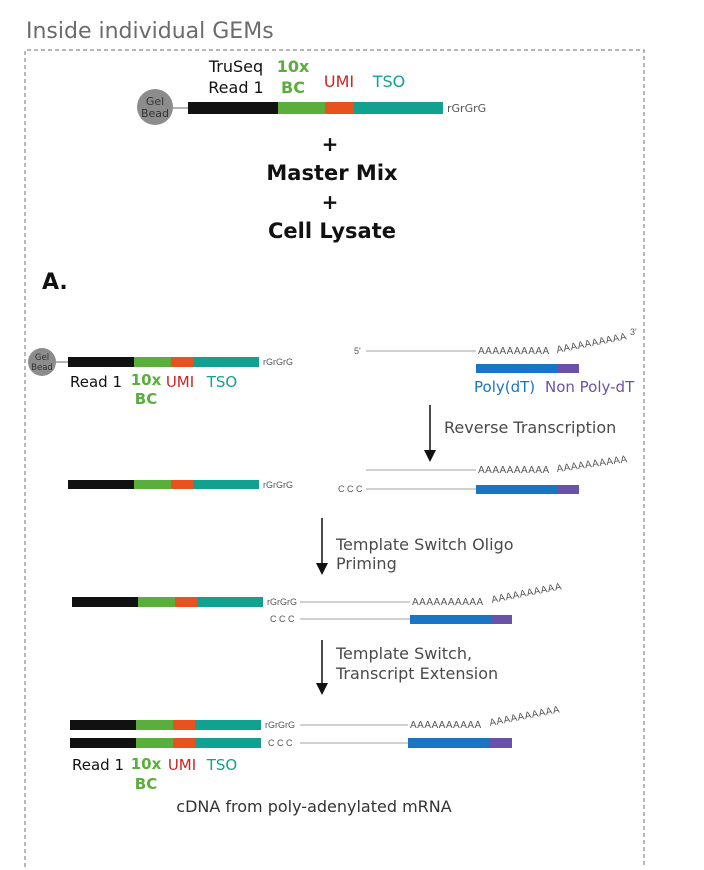  What do you see at coordinates (98, 765) in the screenshot?
I see `step4-read1-label: Read 1` at bounding box center [98, 765].